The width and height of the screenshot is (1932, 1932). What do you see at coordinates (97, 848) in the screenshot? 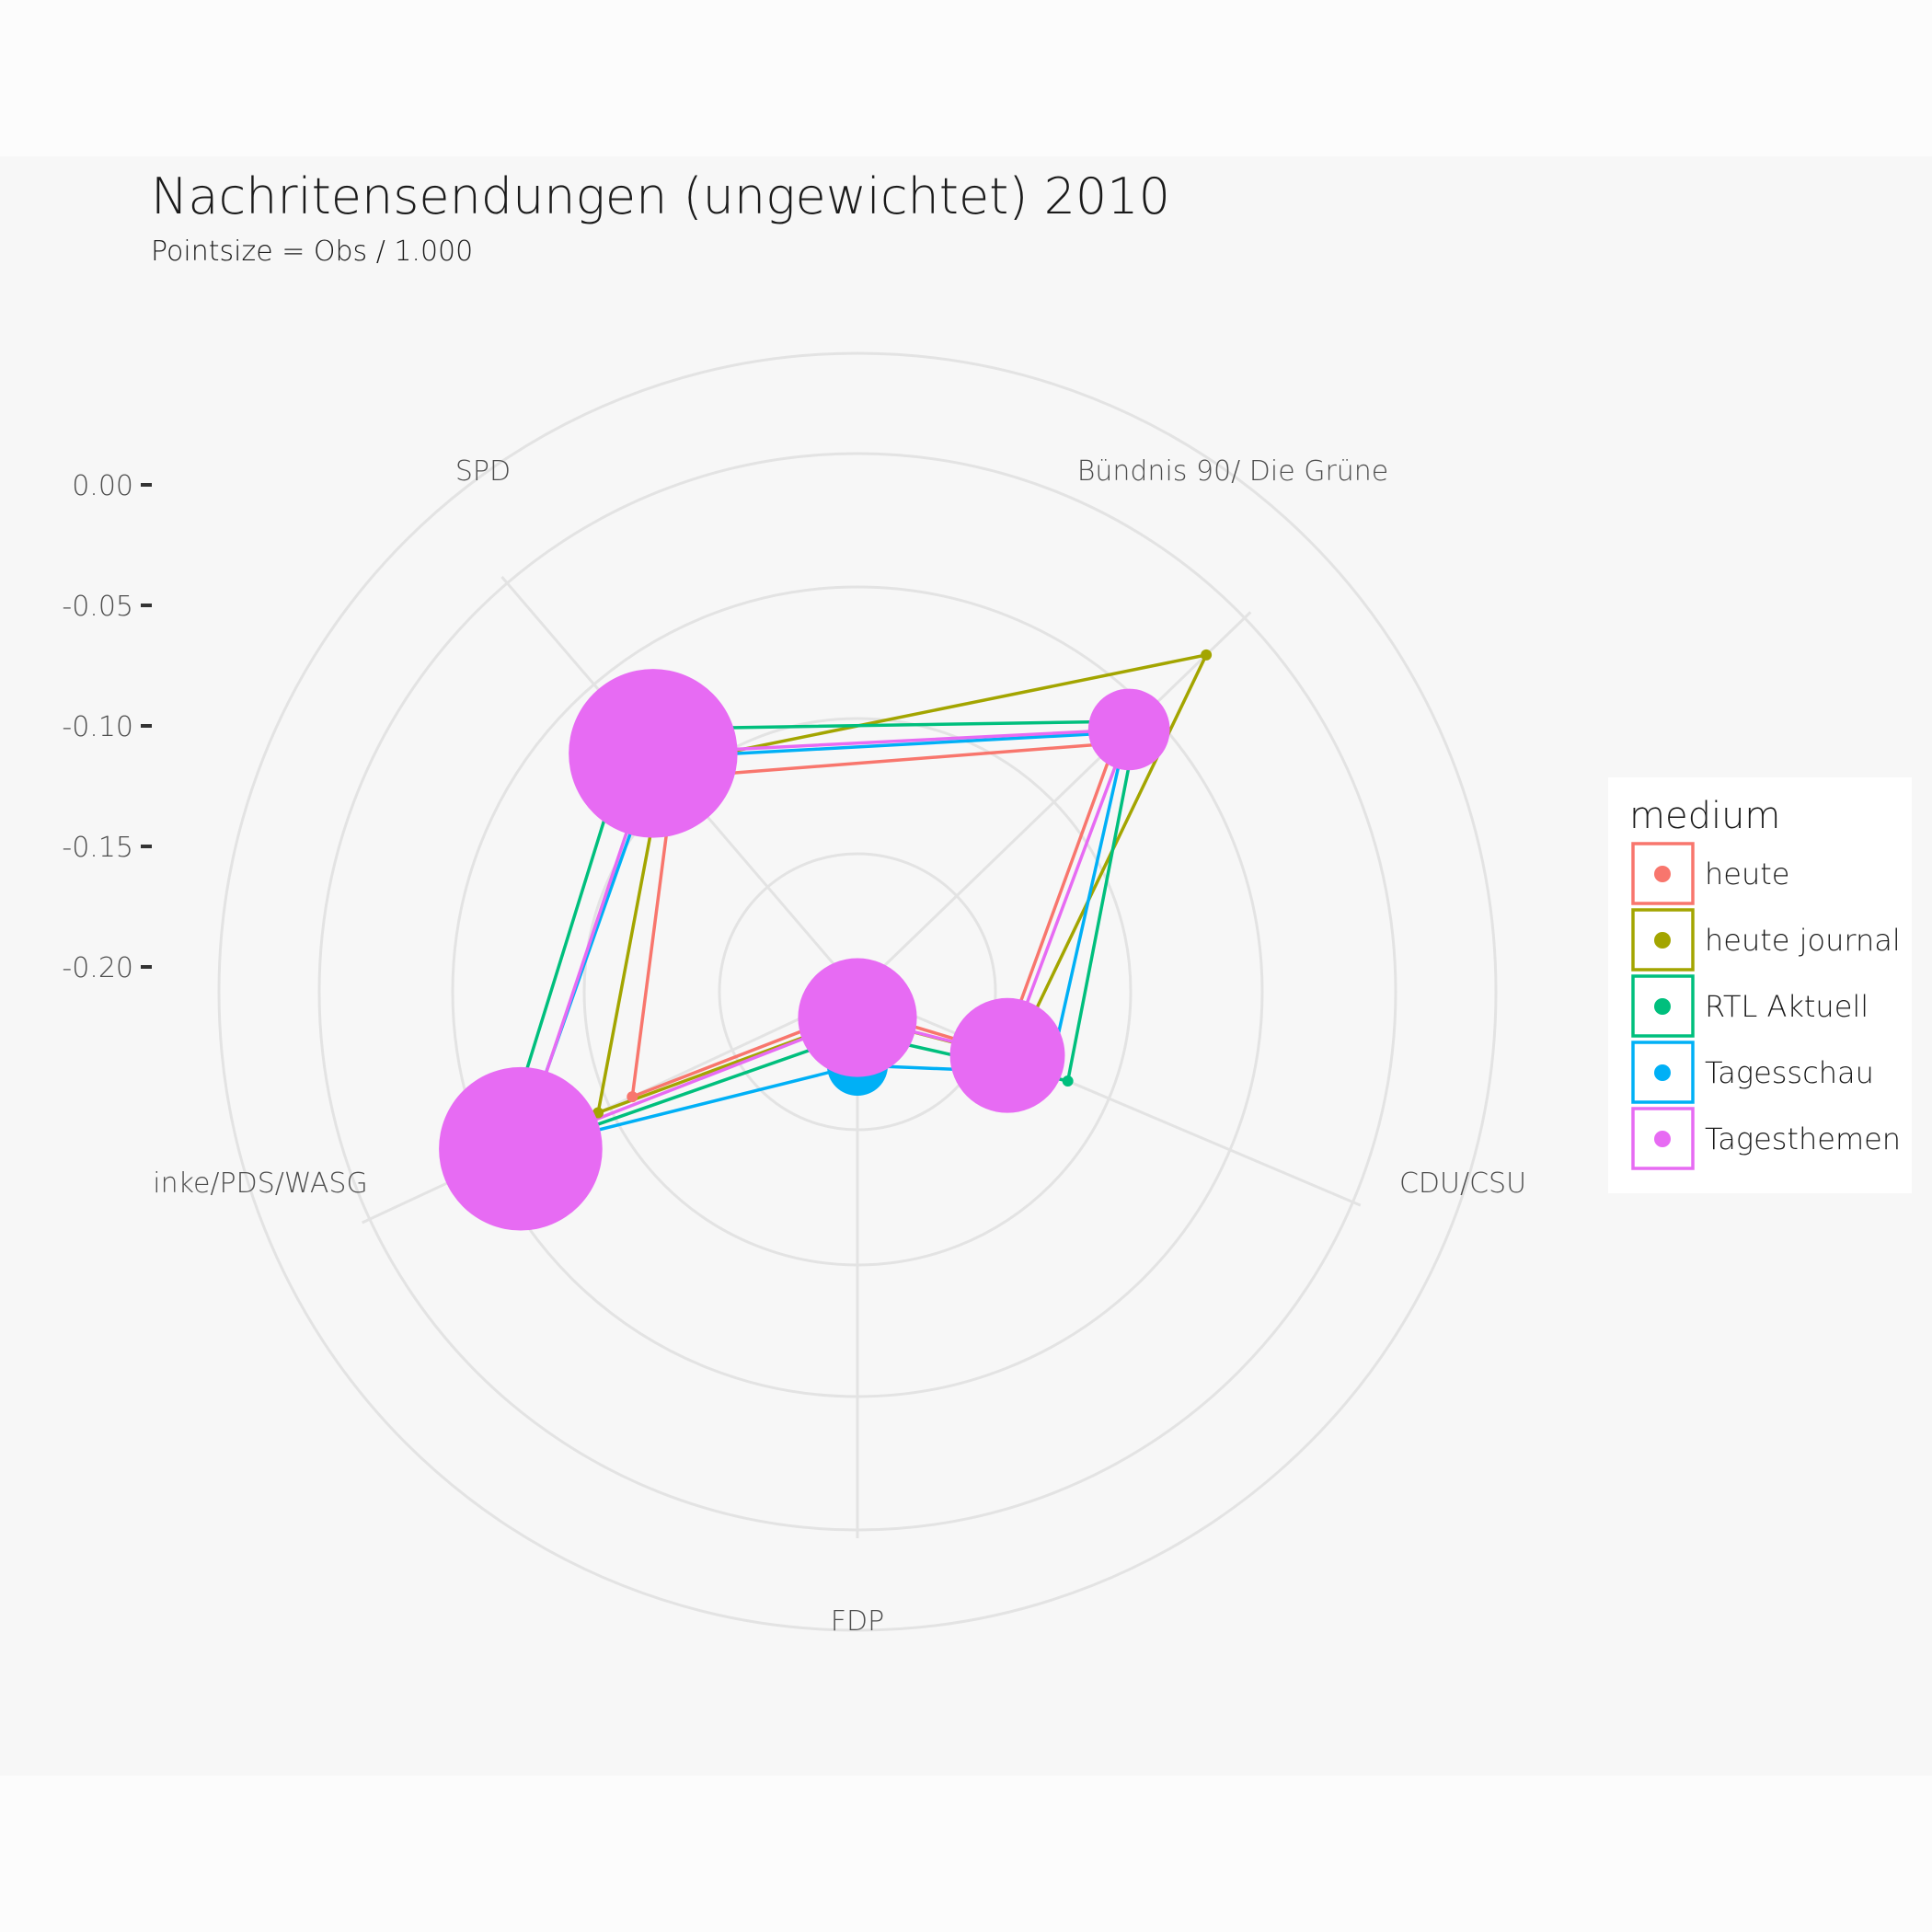
I see `r-tick-label: -0.15` at bounding box center [97, 848].